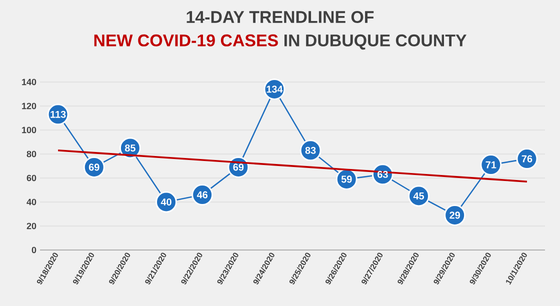  Describe the element at coordinates (455, 215) in the screenshot. I see `data-label: 29` at that location.